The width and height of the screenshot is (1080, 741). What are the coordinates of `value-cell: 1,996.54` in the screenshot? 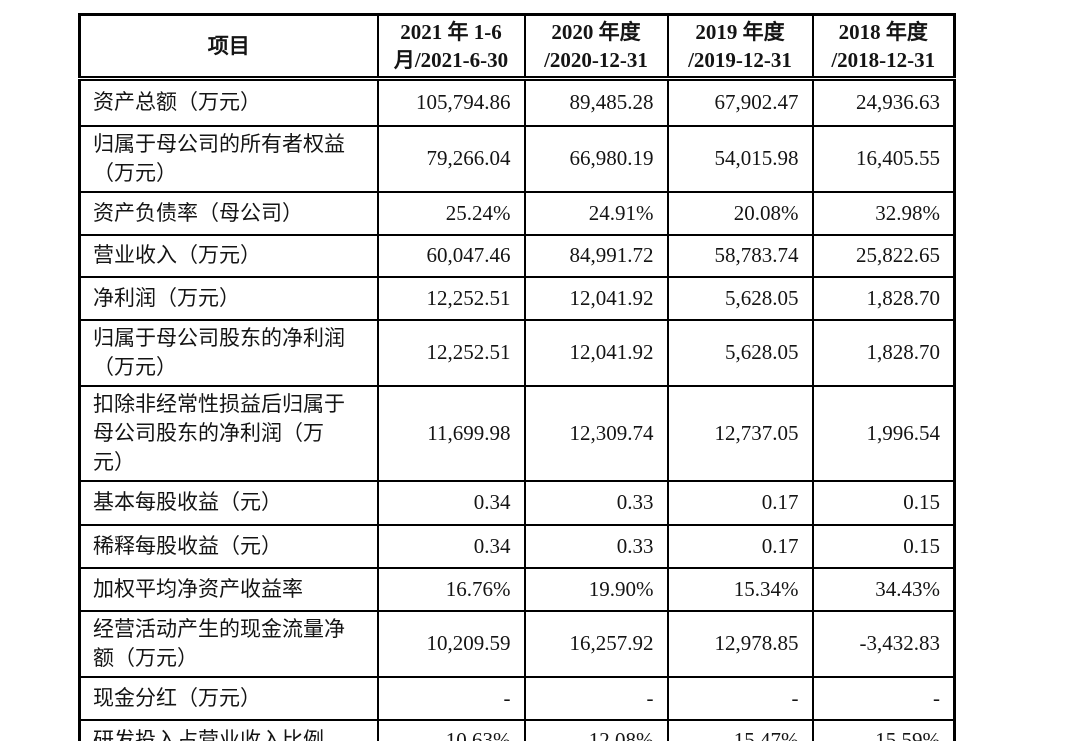 It's located at (883, 433).